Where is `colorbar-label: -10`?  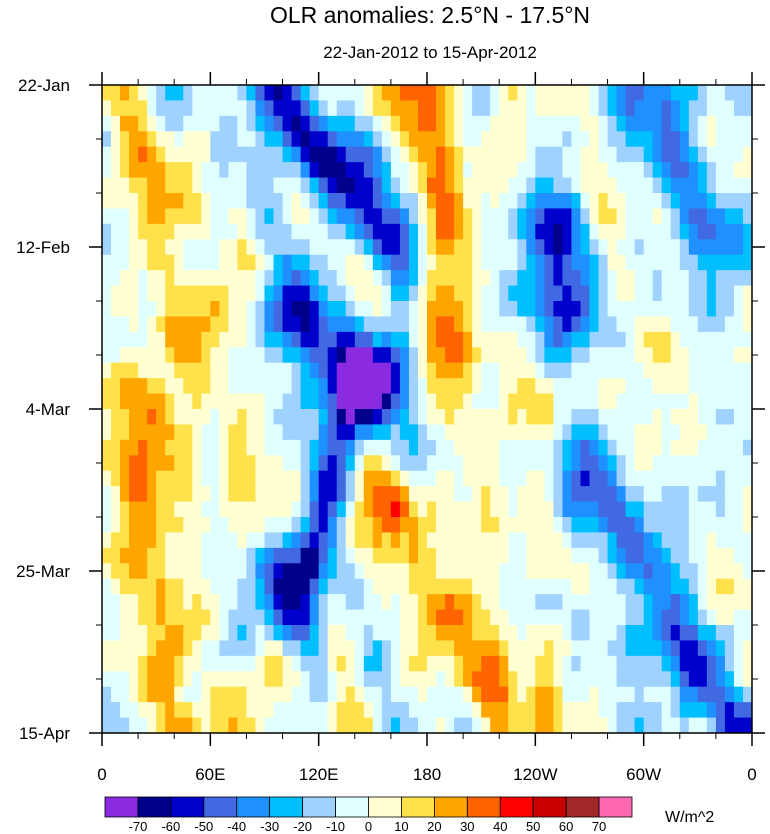 colorbar-label: -10 is located at coordinates (335, 826).